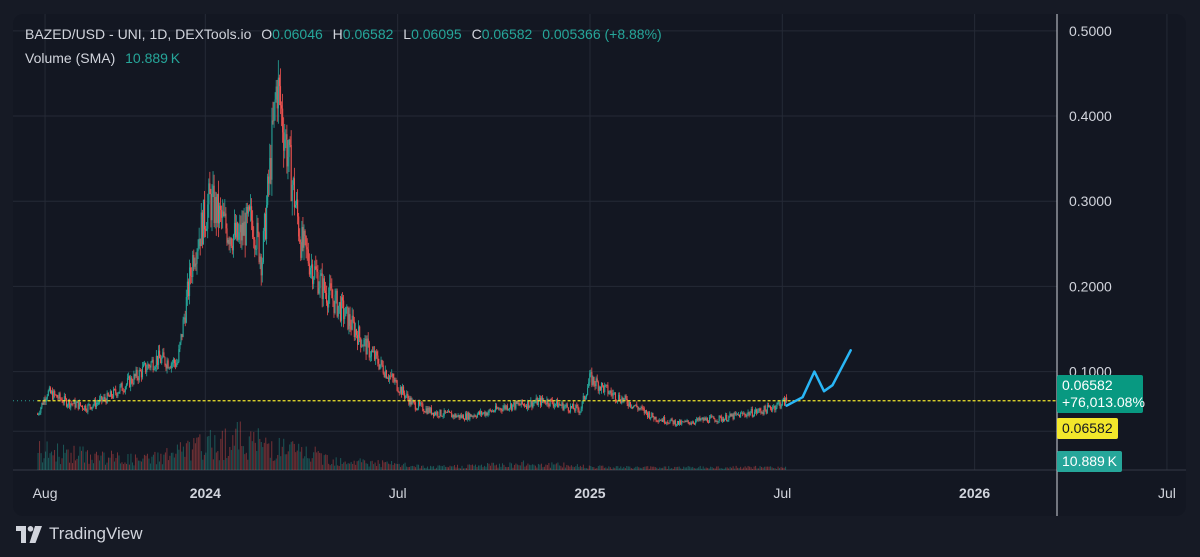 Image resolution: width=1200 pixels, height=557 pixels. What do you see at coordinates (29, 534) in the screenshot?
I see `tradingview-logo-icon` at bounding box center [29, 534].